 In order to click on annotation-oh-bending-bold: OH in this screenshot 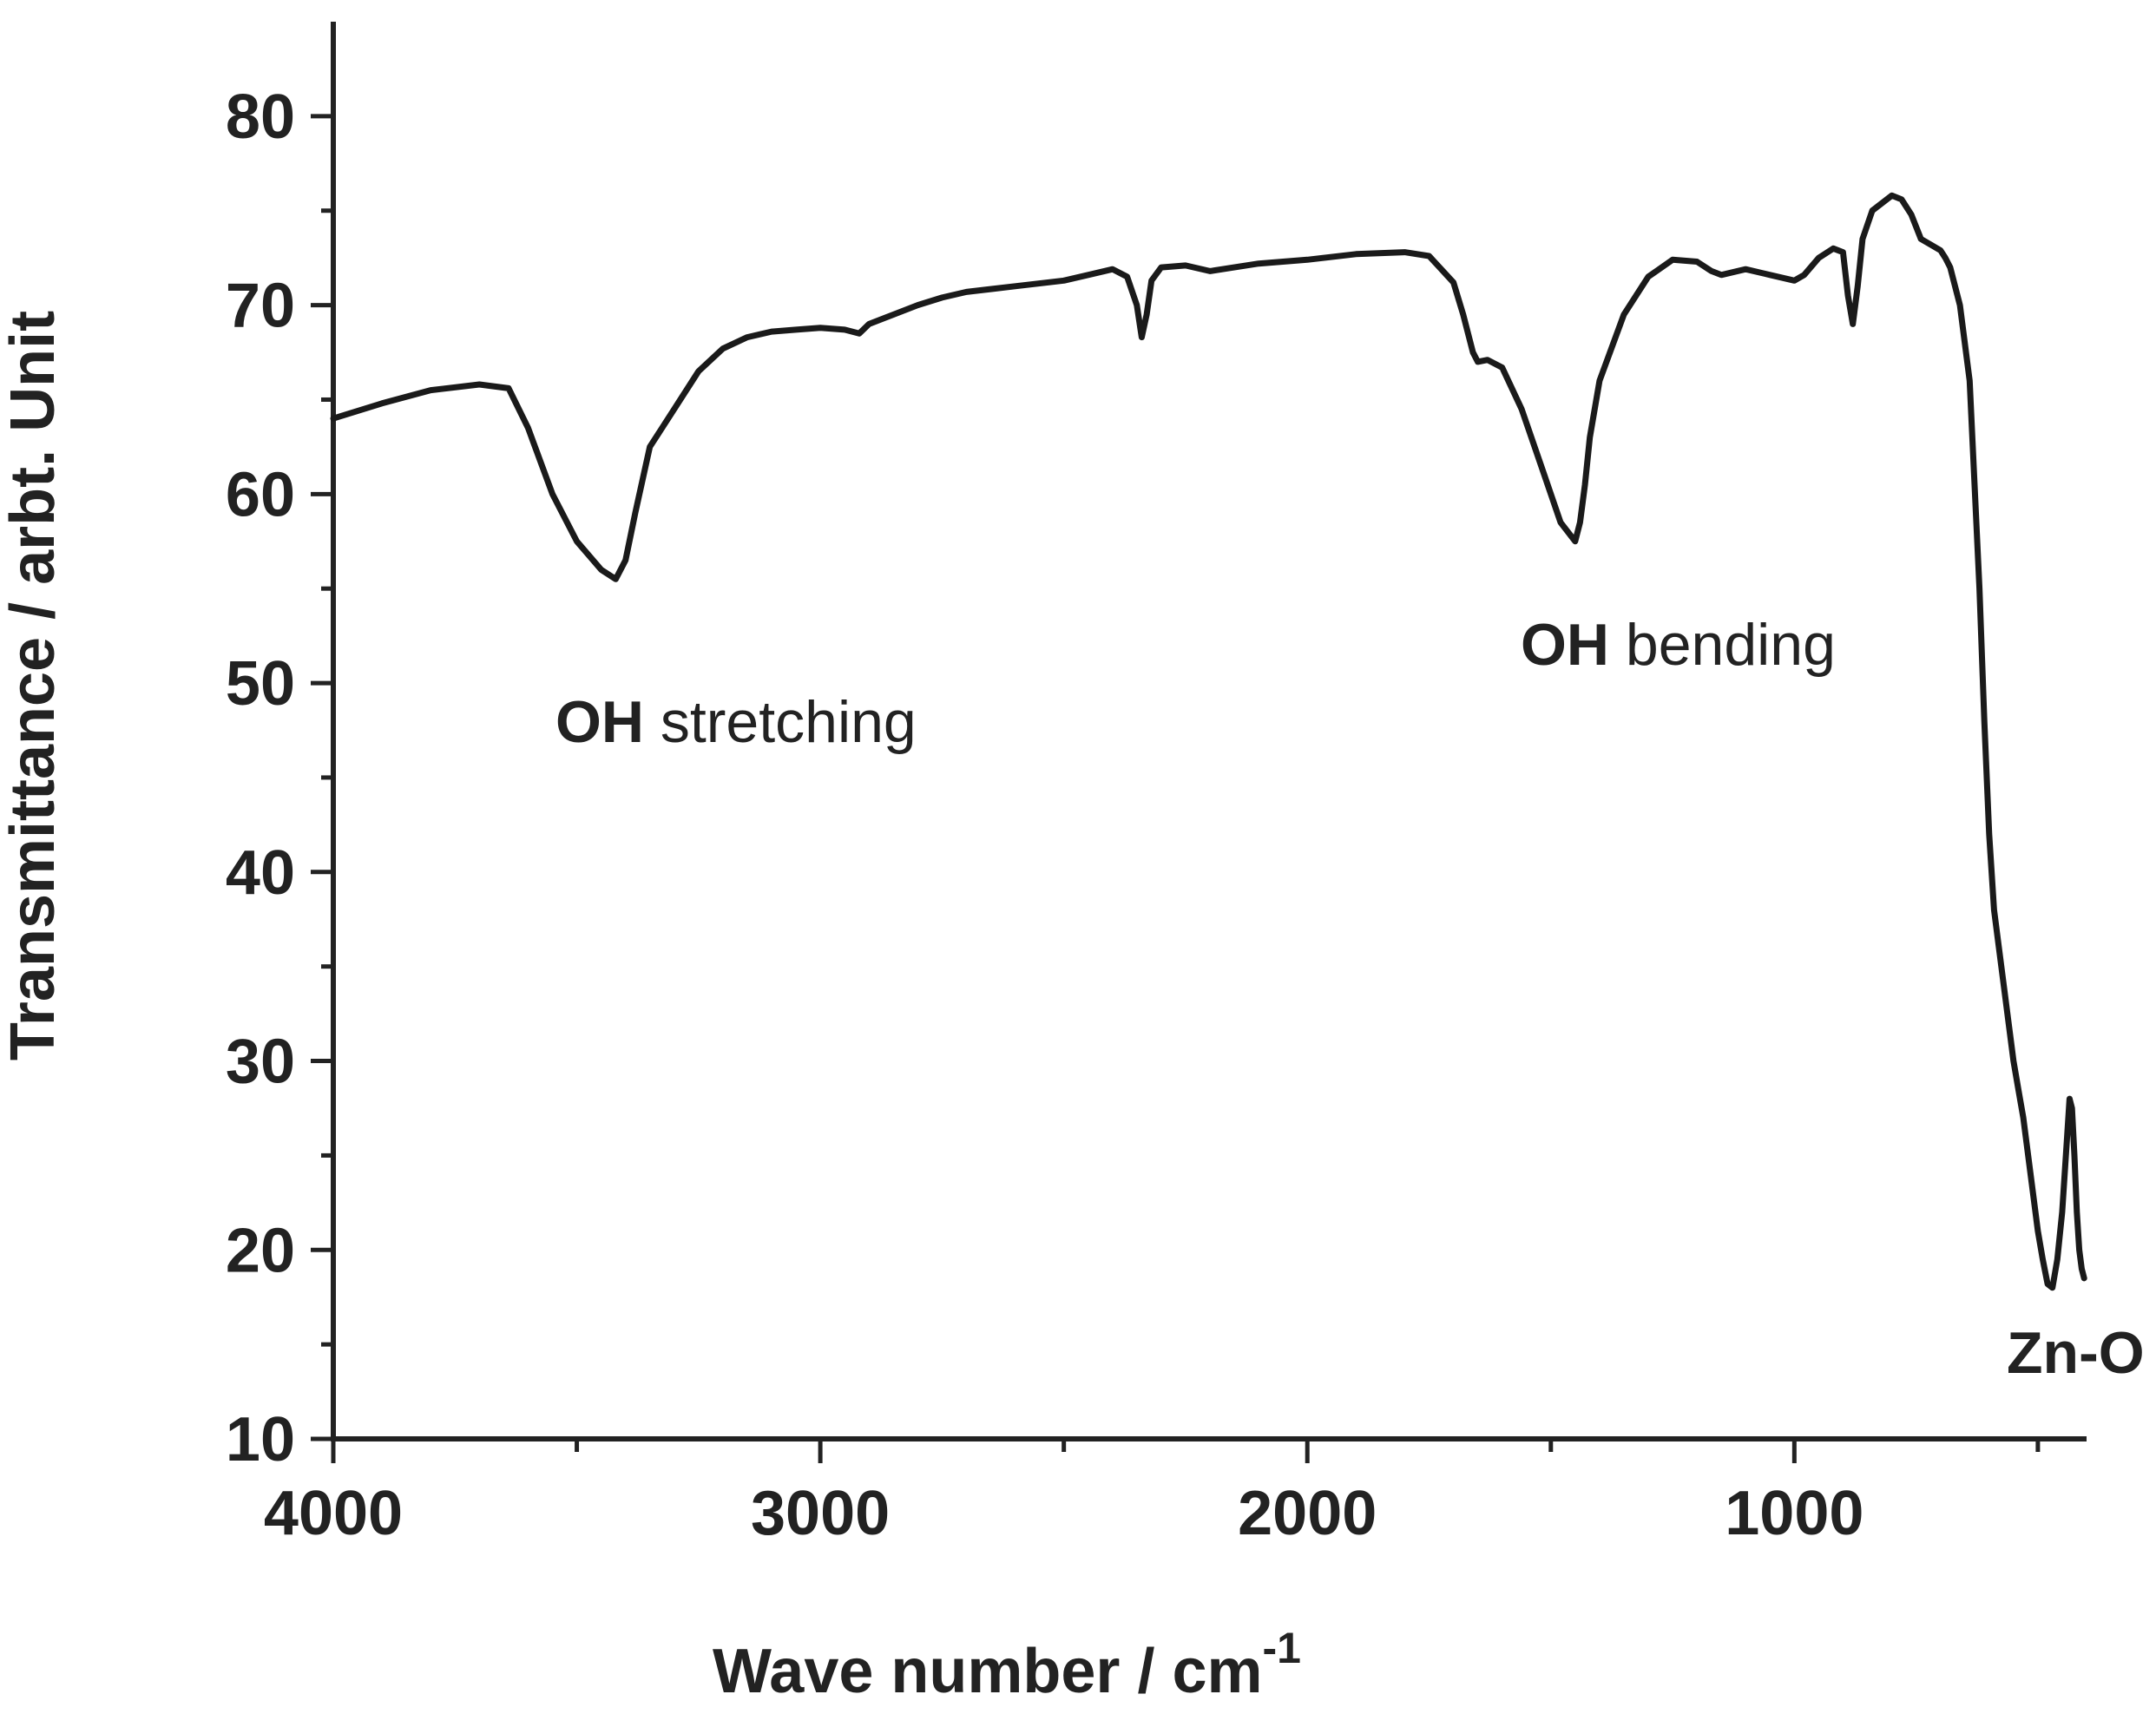, I will do `click(1565, 645)`.